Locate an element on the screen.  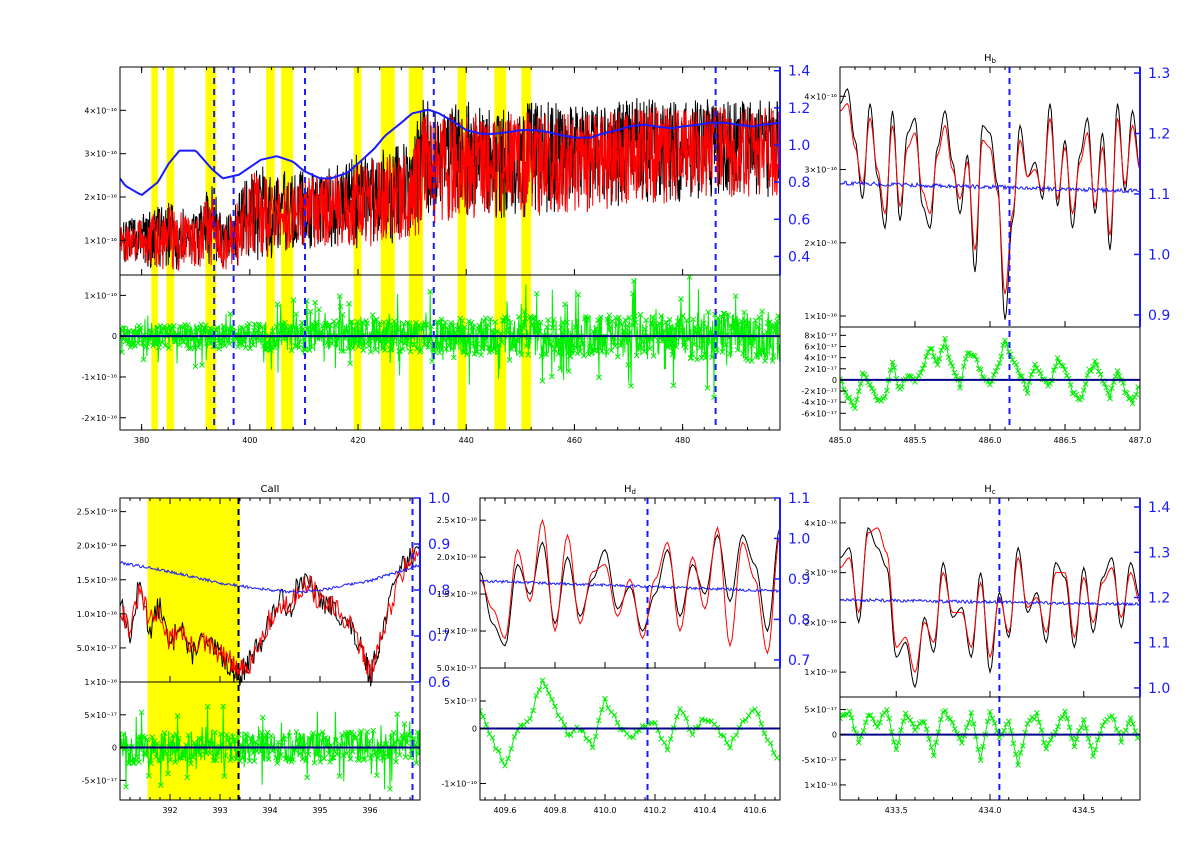
residual-frame is located at coordinates (630, 734).